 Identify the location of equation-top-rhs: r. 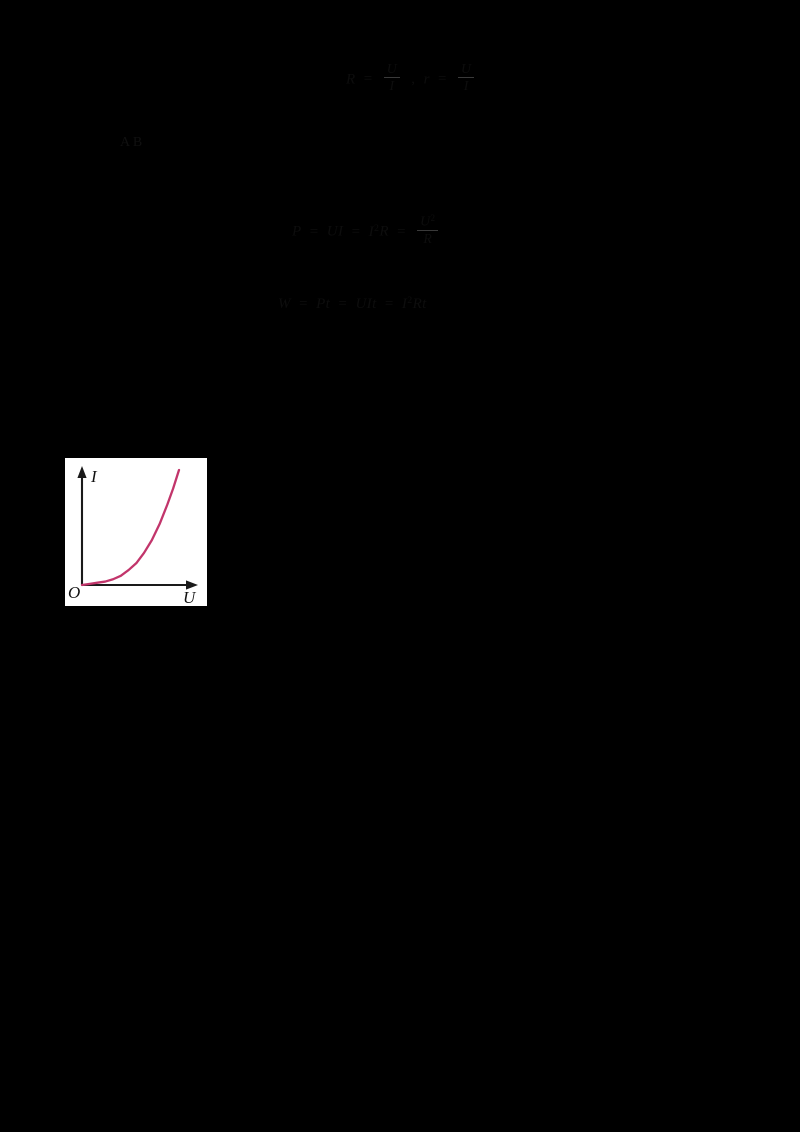
(426, 79).